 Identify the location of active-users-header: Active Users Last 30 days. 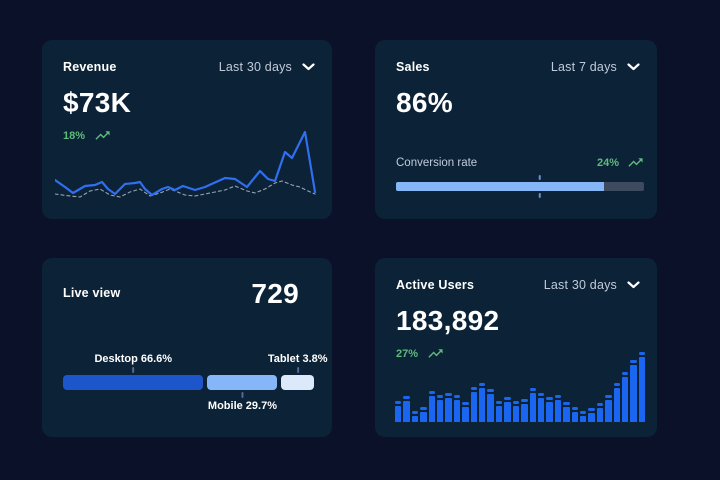
(516, 275).